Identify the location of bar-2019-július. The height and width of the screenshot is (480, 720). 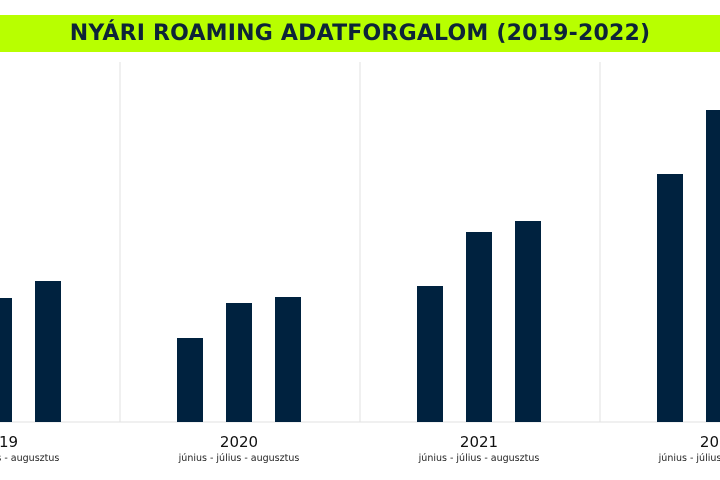
(6, 360).